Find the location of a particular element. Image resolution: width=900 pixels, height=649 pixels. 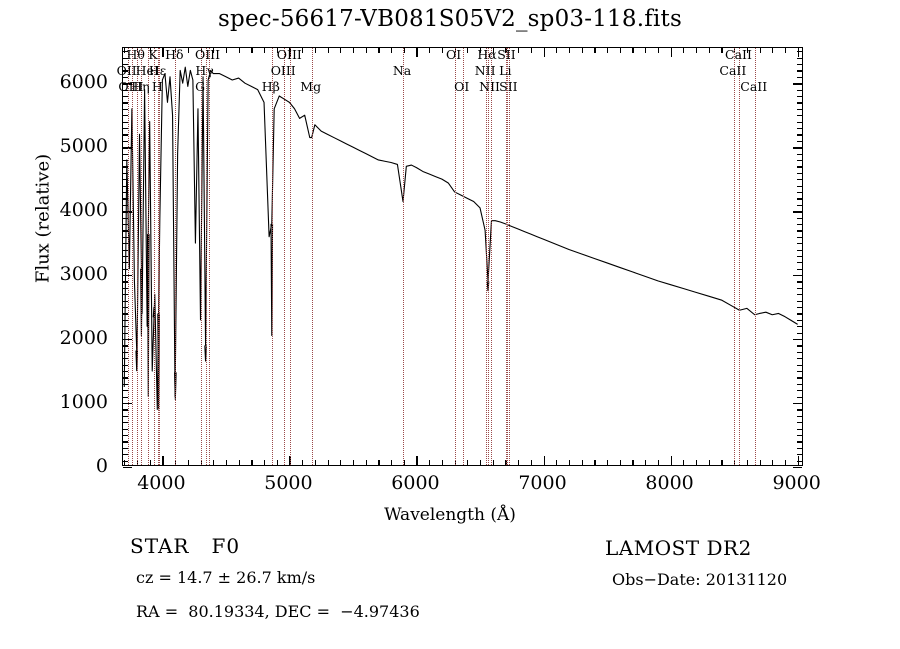

spectral-line-label: Hε is located at coordinates (157, 70).